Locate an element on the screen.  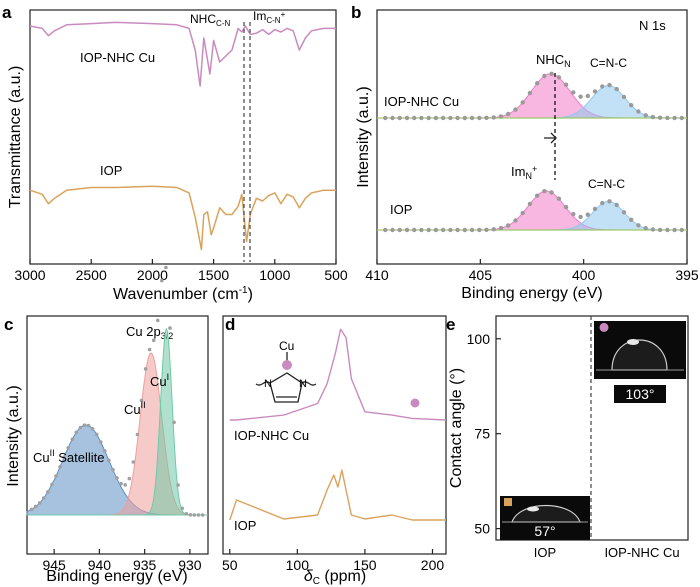
b-tick-label-400: 400 is located at coordinates (584, 275).